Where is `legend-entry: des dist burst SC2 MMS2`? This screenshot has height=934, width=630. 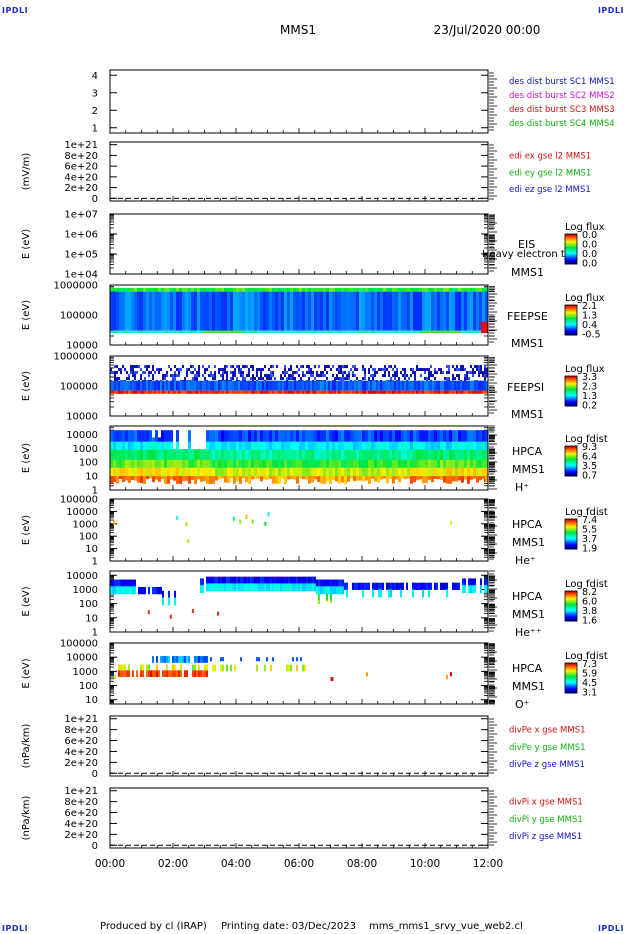 legend-entry: des dist burst SC2 MMS2 is located at coordinates (562, 96).